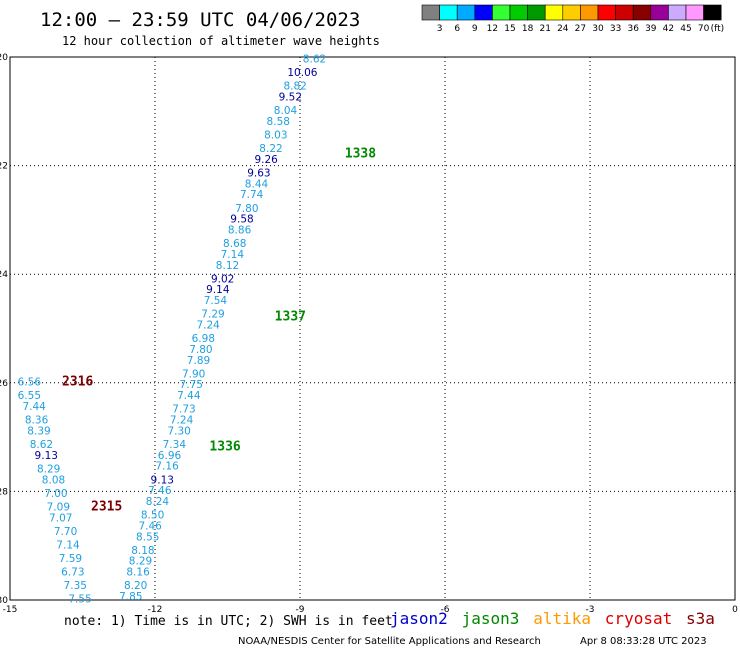 The image size is (740, 650). What do you see at coordinates (65, 532) in the screenshot?
I see `wave-height-value: 7.70` at bounding box center [65, 532].